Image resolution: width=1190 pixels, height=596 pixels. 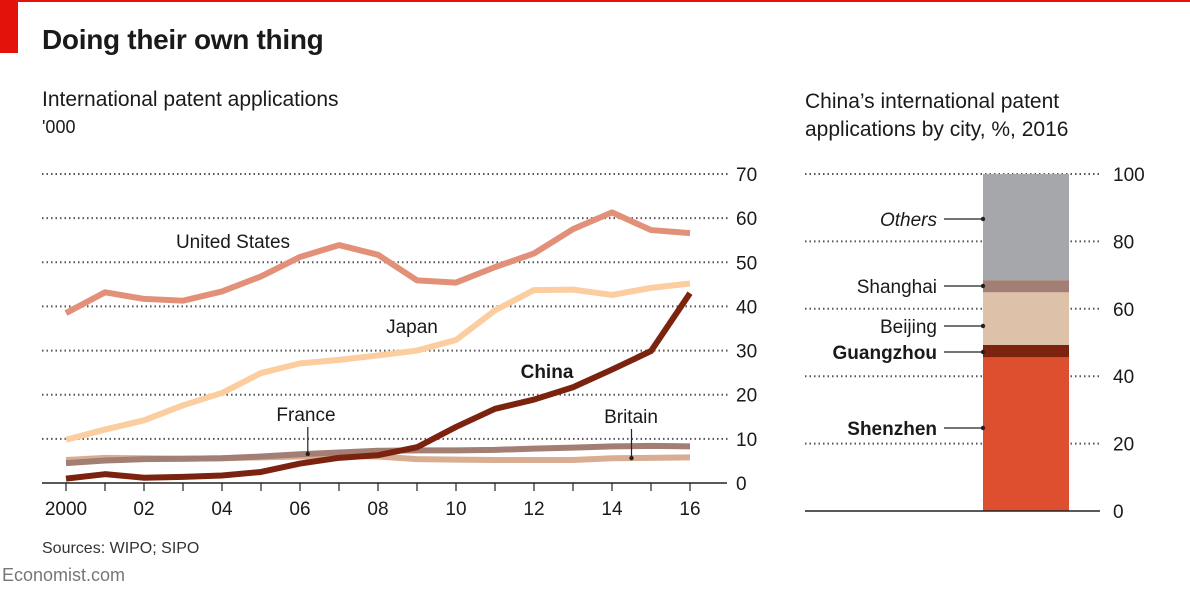 I want to click on chart-title: Doing their own thing, so click(x=183, y=39).